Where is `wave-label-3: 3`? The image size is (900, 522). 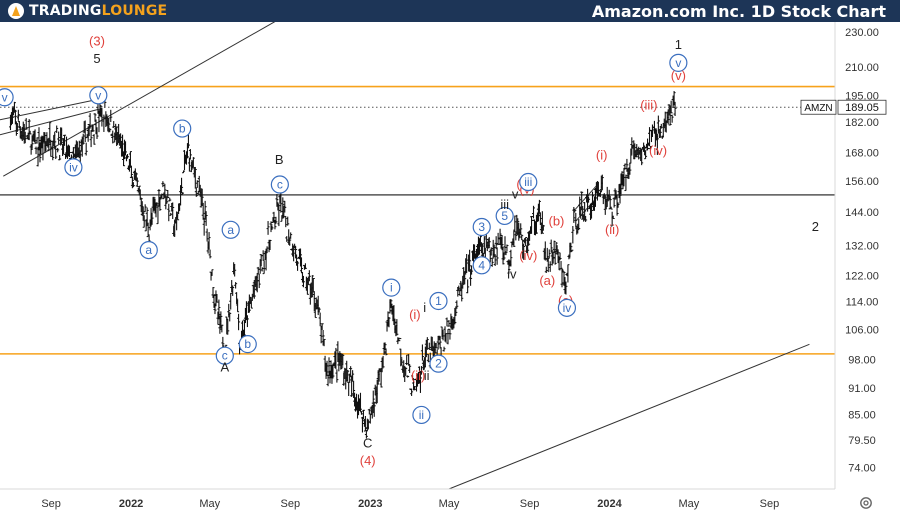
wave-label-3: 3 is located at coordinates (481, 227).